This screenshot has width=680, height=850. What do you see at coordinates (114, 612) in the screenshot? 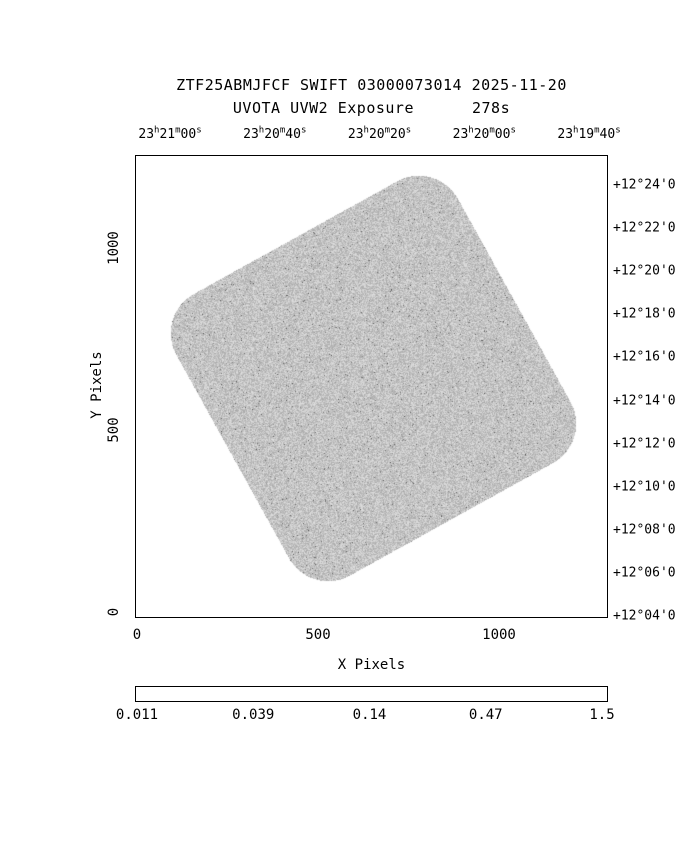
I see `y-tick-label: 0` at bounding box center [114, 612].